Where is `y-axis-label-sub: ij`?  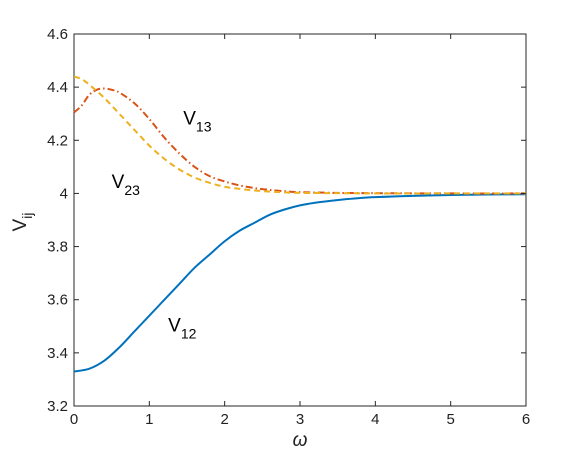
y-axis-label-sub: ij is located at coordinates (27, 216).